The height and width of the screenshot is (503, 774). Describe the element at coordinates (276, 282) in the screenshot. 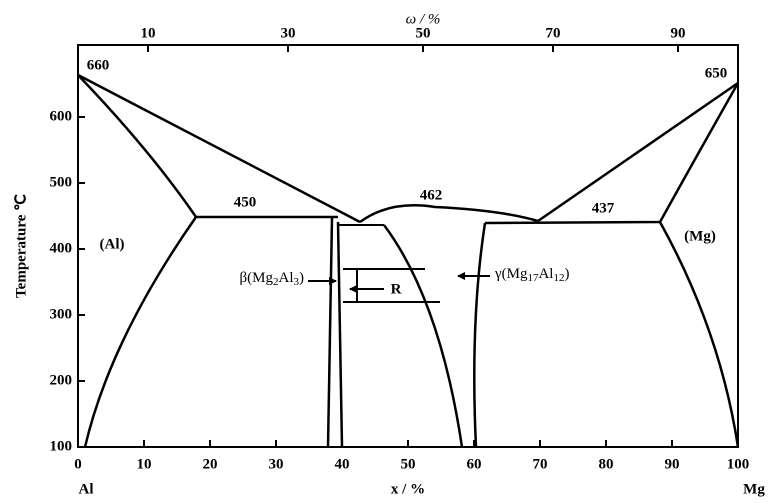

I see `label-sub: 2` at that location.